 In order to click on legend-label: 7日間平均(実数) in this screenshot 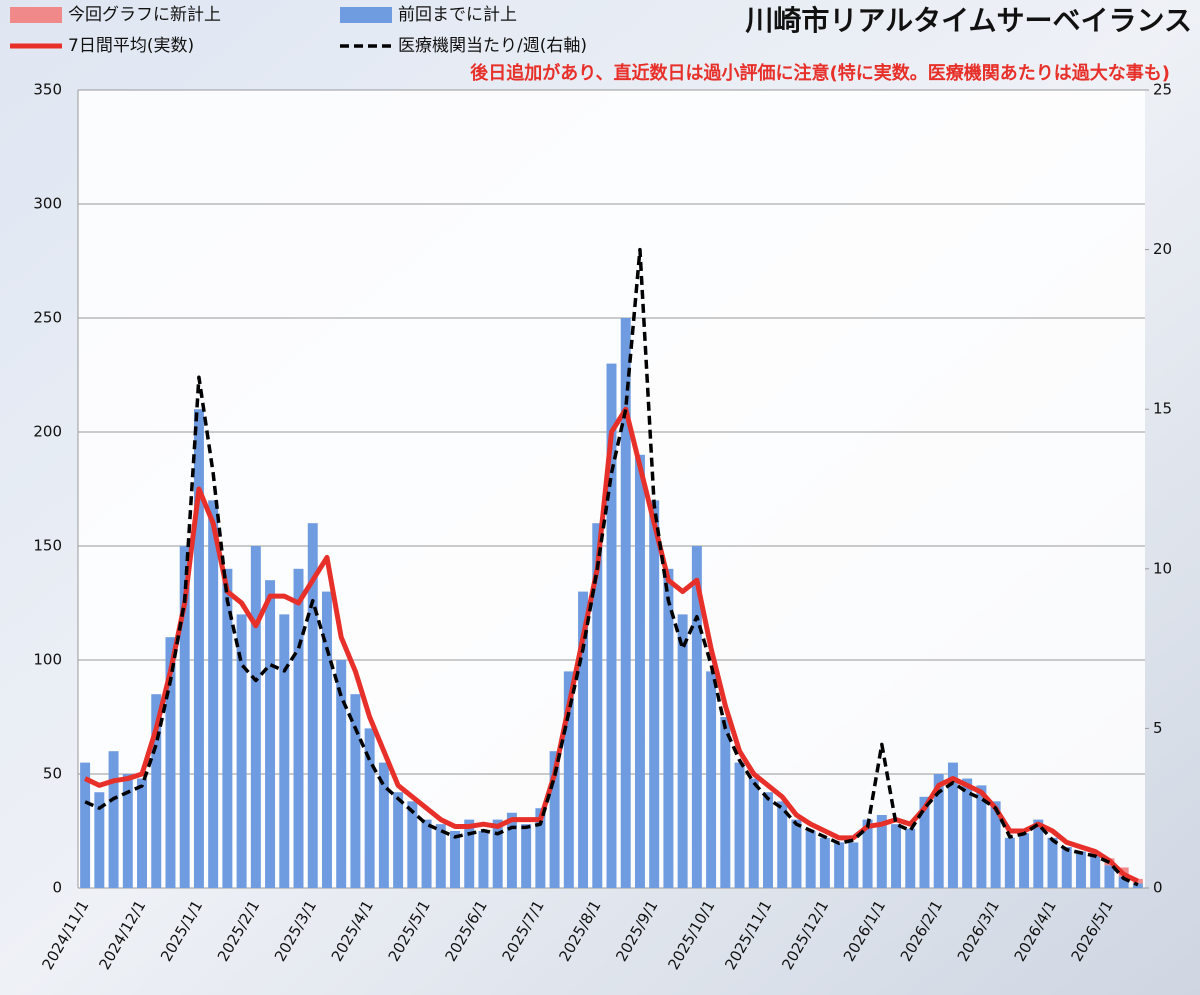, I will do `click(131, 46)`.